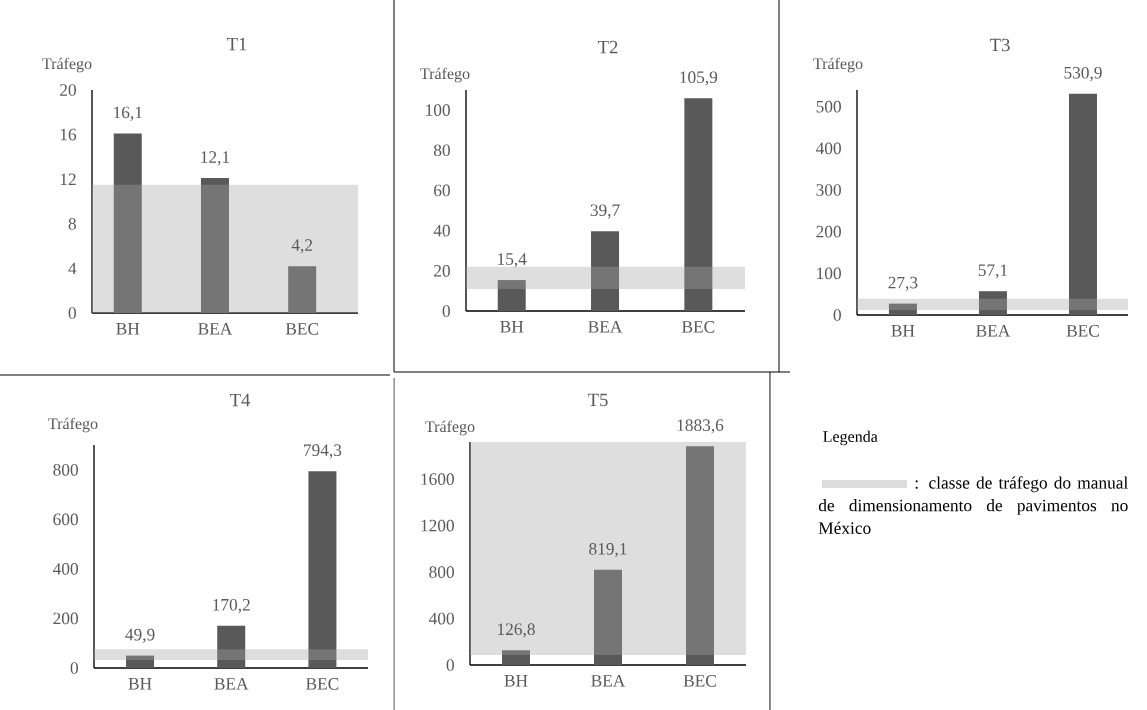 The image size is (1147, 710). What do you see at coordinates (516, 630) in the screenshot?
I see `data-label: 126,8` at bounding box center [516, 630].